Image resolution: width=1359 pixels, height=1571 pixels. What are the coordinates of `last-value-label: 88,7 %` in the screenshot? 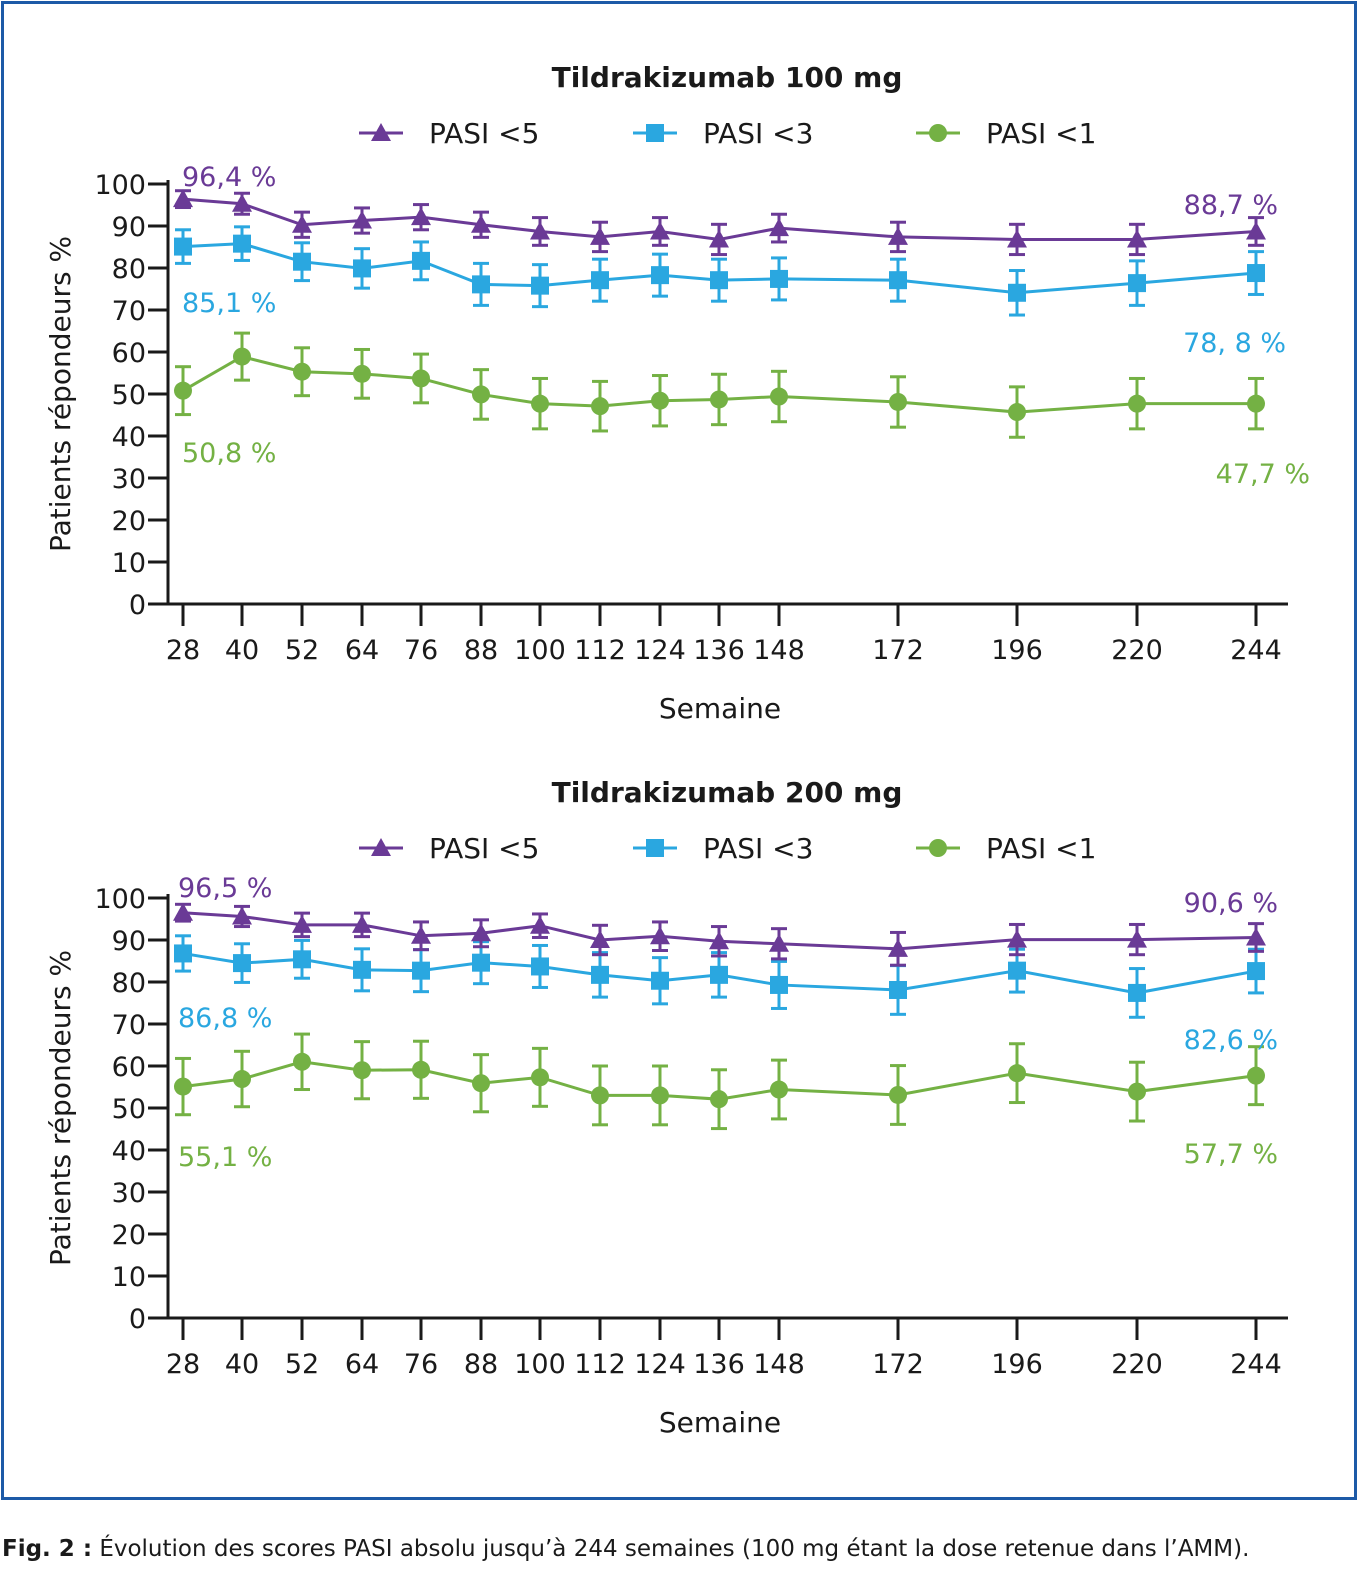 It's located at (1231, 205).